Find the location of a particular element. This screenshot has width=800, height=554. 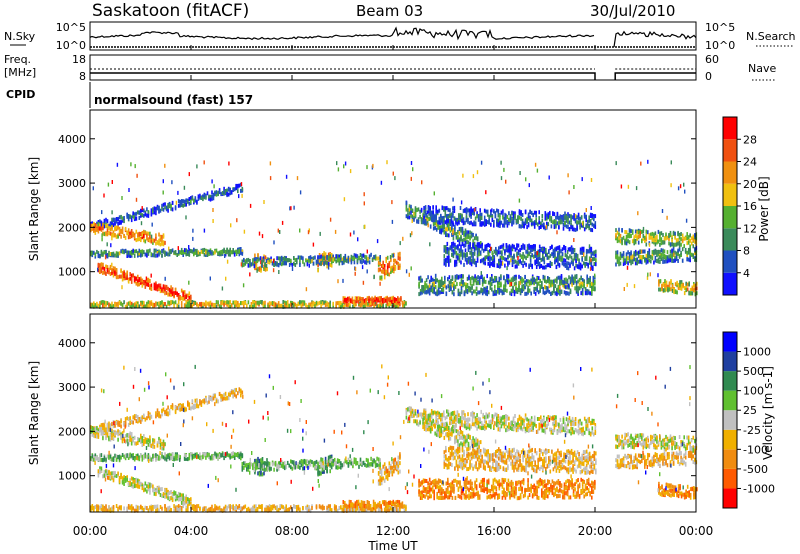

freq-right-tick-top: 60 is located at coordinates (712, 59).